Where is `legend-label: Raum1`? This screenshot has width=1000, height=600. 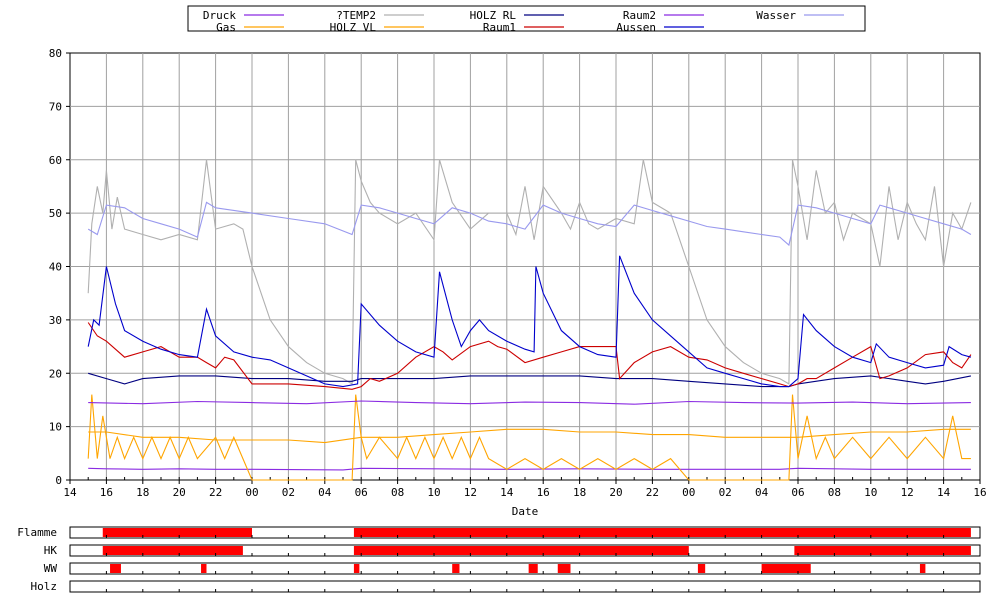
legend-label: Raum1 is located at coordinates (499, 27).